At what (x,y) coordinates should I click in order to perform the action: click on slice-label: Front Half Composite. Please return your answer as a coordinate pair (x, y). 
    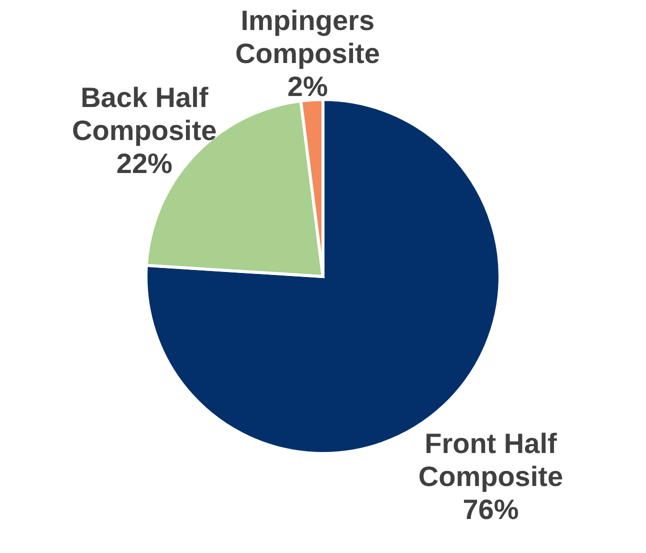
    Looking at the image, I should click on (491, 460).